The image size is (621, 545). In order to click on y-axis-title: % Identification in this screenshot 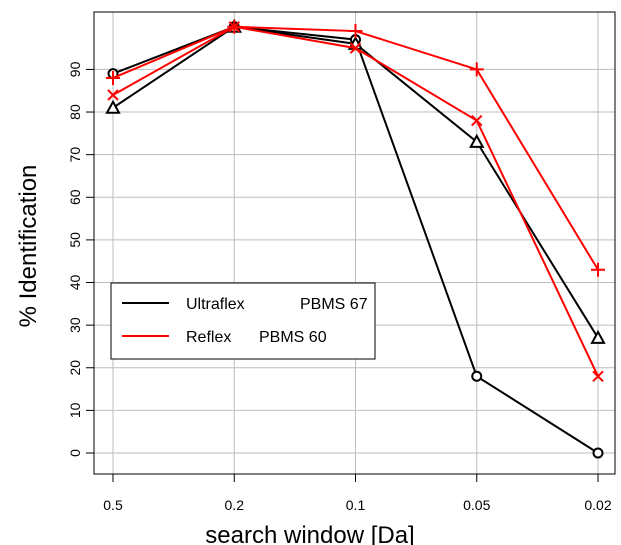, I will do `click(28, 246)`.